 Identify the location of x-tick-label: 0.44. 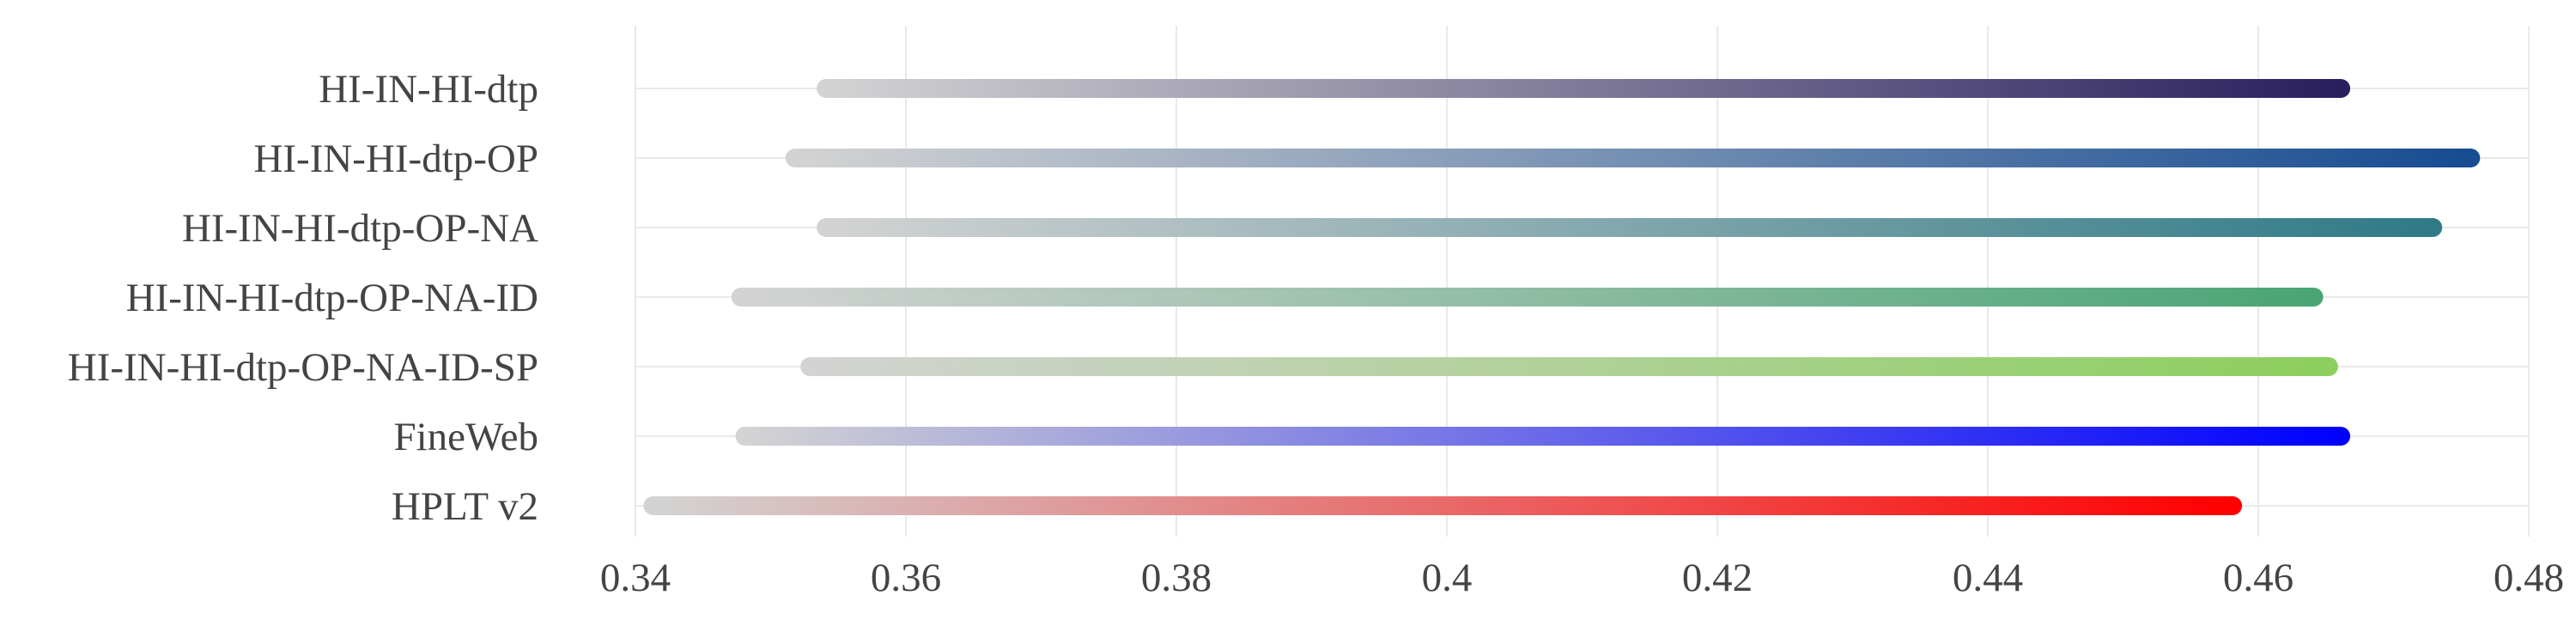
(1988, 578).